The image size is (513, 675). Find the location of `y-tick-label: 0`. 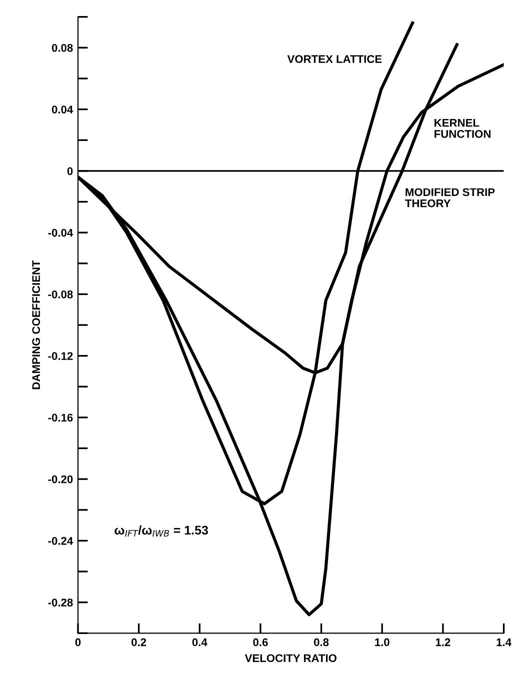

y-tick-label: 0 is located at coordinates (70, 171).